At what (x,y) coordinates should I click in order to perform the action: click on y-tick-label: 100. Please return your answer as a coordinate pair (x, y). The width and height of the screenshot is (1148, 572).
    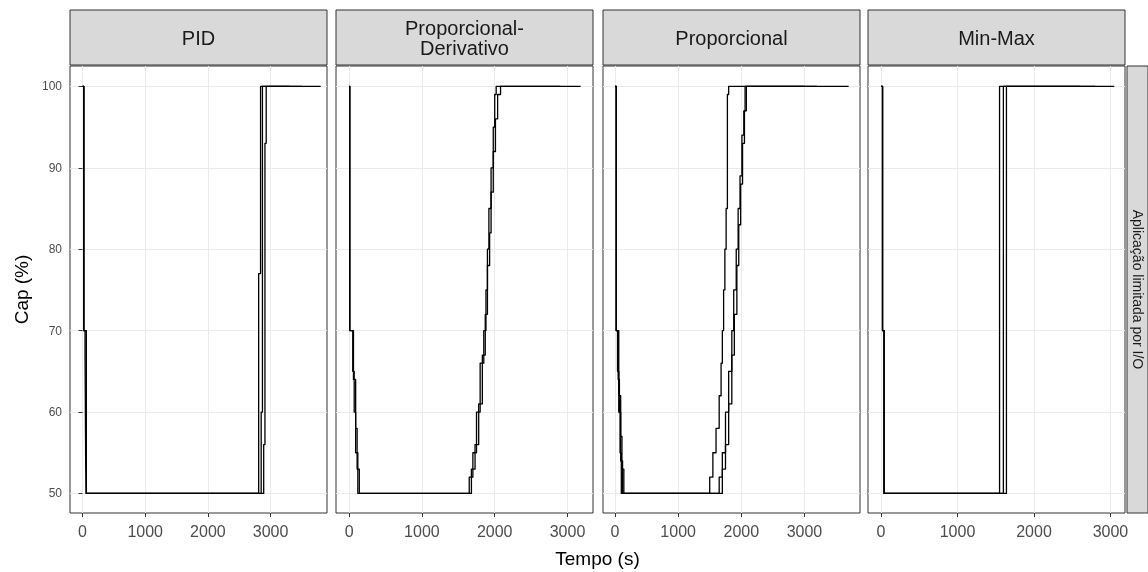
    Looking at the image, I should click on (52, 86).